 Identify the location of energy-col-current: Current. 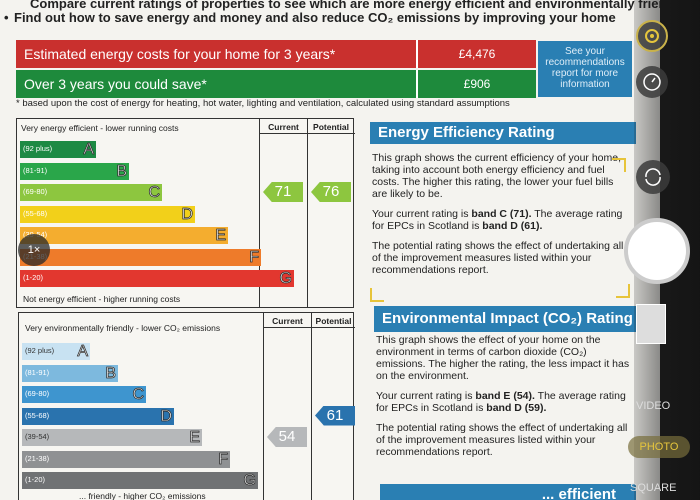
(283, 127).